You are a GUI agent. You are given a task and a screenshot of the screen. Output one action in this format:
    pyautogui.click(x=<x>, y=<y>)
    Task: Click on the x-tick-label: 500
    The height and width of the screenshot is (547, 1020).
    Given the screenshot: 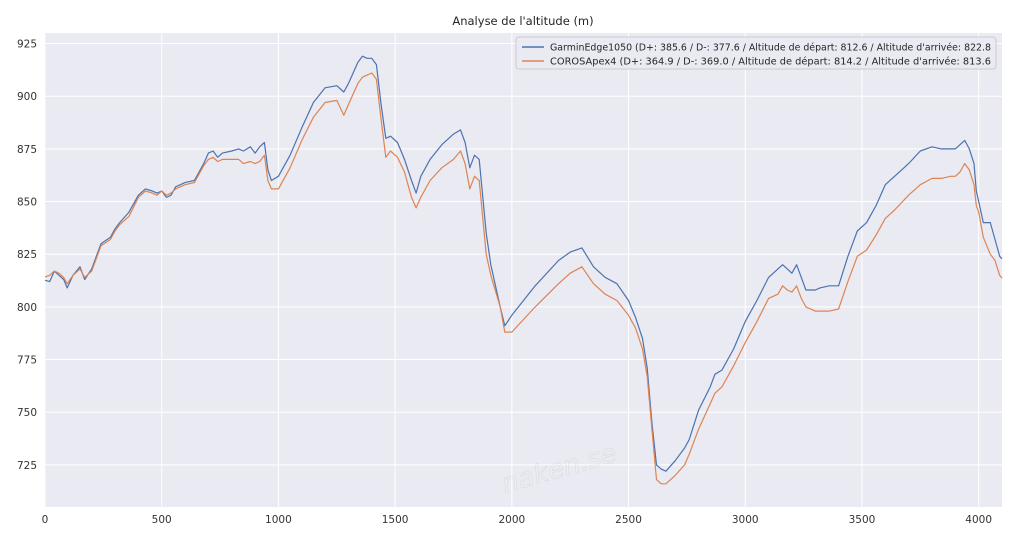 What is the action you would take?
    pyautogui.click(x=162, y=520)
    